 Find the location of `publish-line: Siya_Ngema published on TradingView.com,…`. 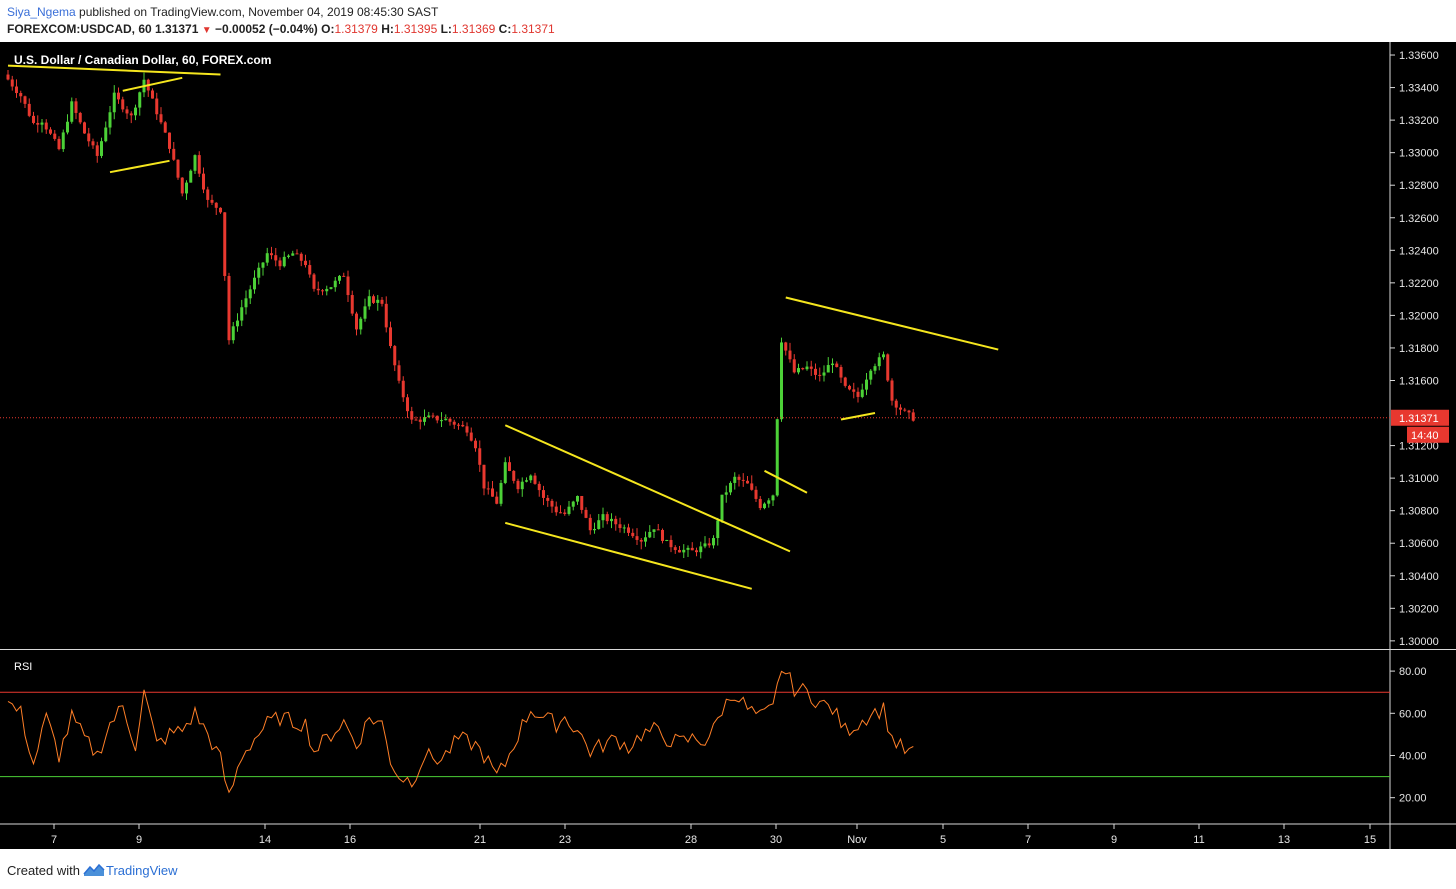

publish-line: Siya_Ngema published on TradingView.com,… is located at coordinates (222, 12).